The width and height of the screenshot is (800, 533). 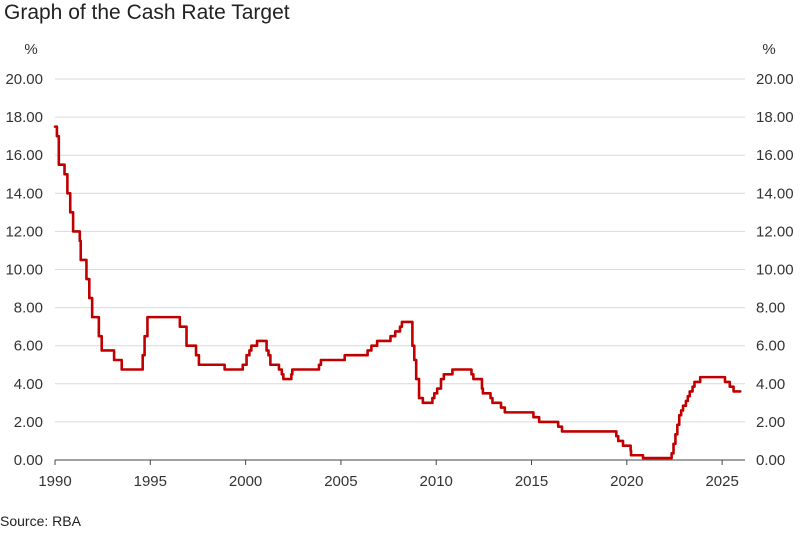 What do you see at coordinates (531, 481) in the screenshot?
I see `x-tick-label: 2015` at bounding box center [531, 481].